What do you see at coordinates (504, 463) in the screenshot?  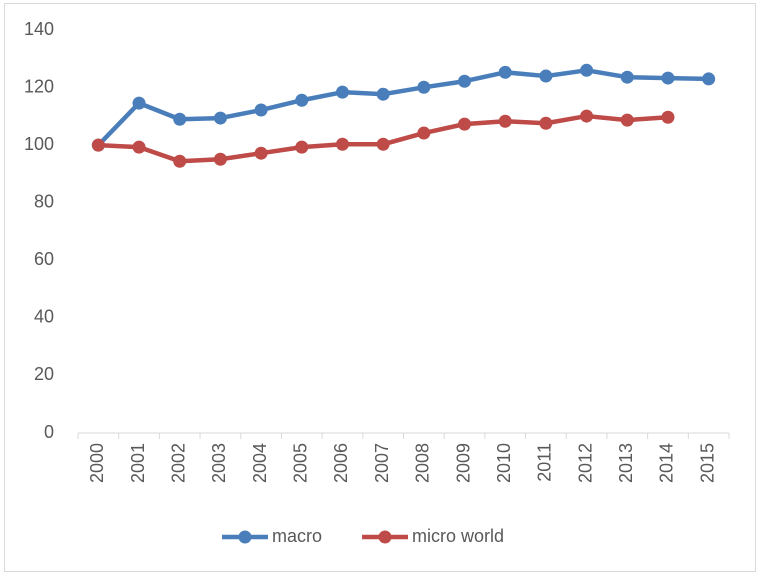 I see `x-tick-label: 2010` at bounding box center [504, 463].